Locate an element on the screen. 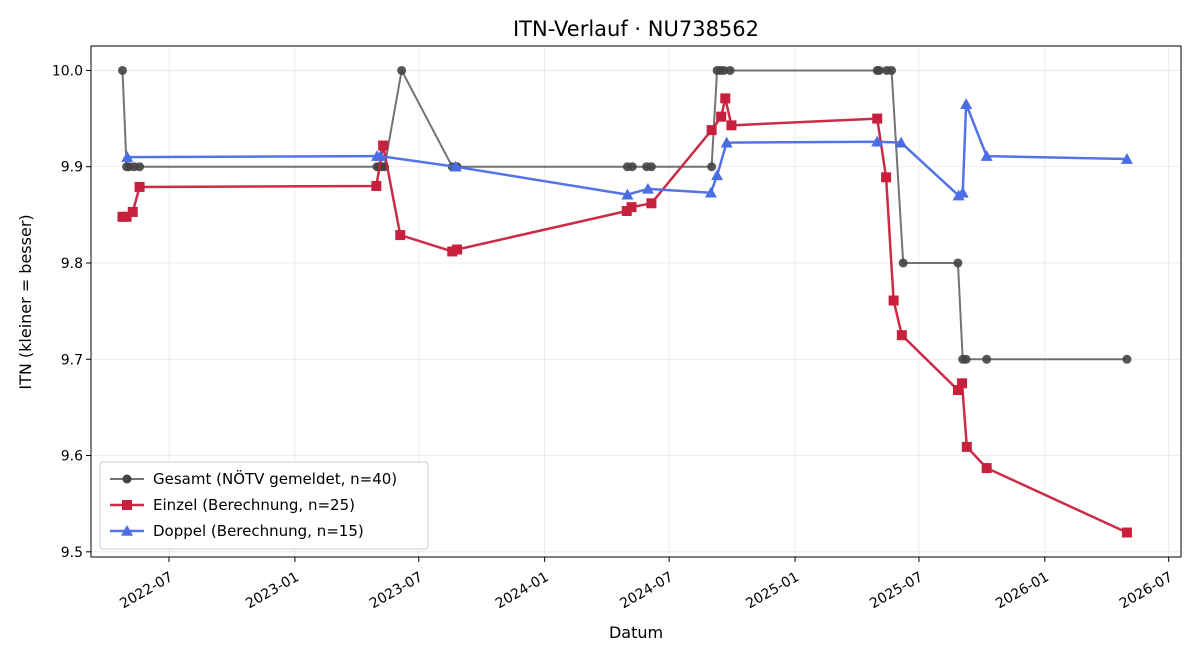 This screenshot has width=1200, height=660. y-tick-label: 9.6 is located at coordinates (72, 457).